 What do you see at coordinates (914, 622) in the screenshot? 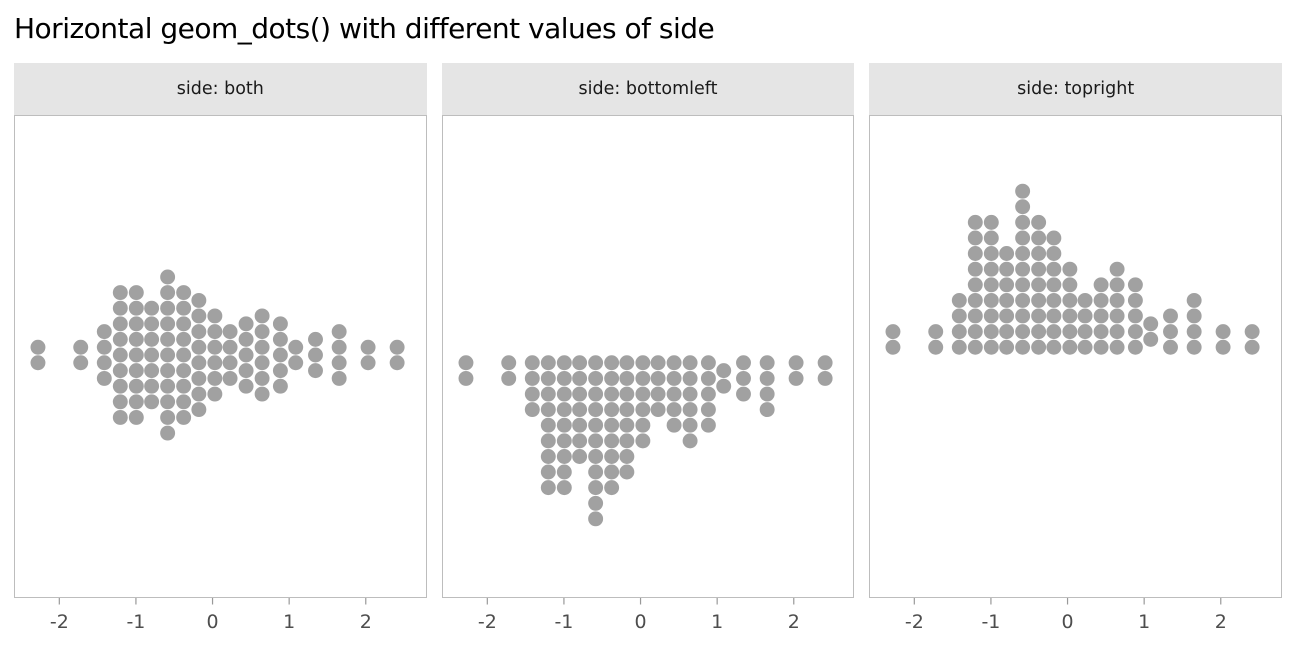
I see `x-tick-label: -2` at bounding box center [914, 622].